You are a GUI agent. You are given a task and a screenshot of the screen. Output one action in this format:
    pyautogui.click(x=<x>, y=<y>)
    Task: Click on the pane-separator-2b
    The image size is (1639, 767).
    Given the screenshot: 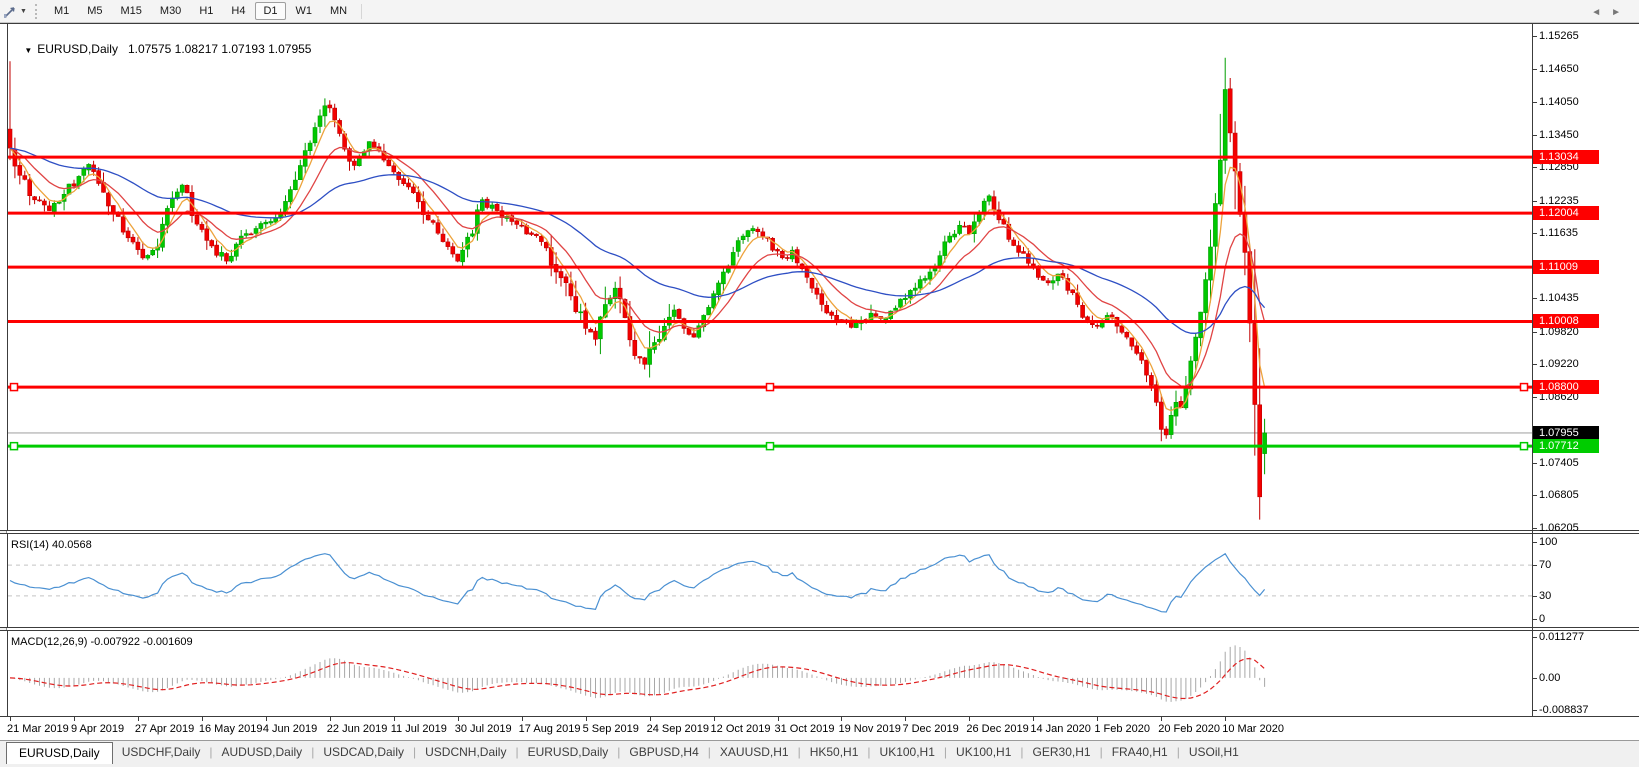 What is the action you would take?
    pyautogui.click(x=819, y=630)
    